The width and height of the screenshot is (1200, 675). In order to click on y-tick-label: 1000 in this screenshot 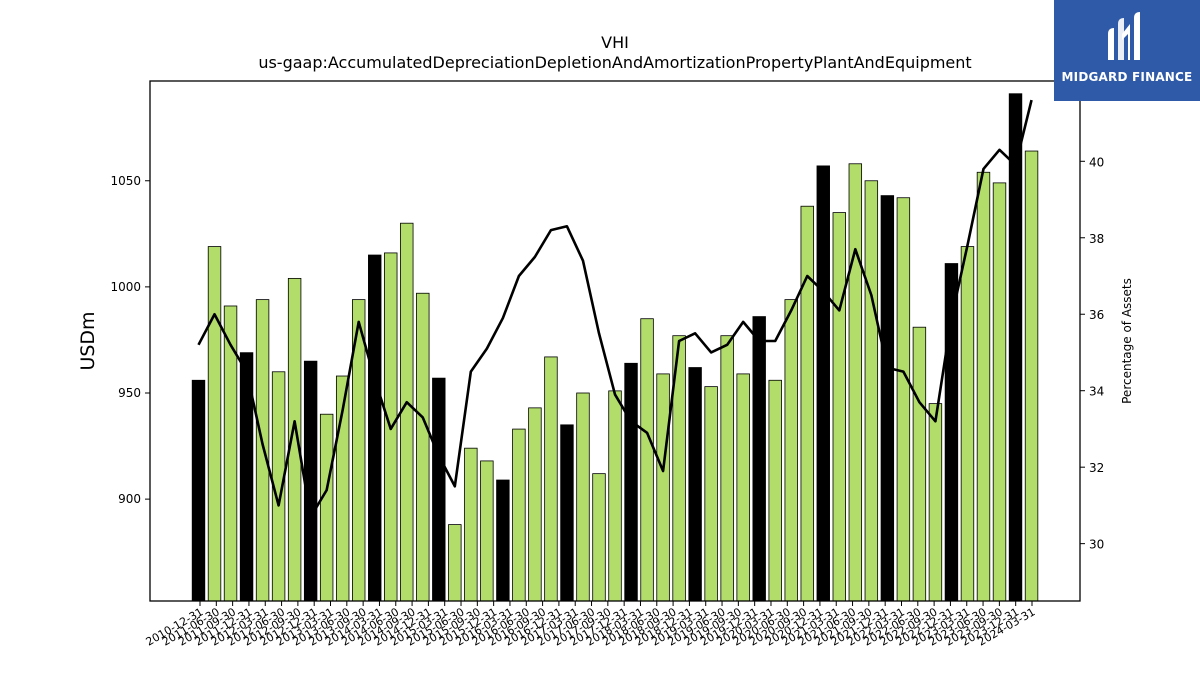, I will do `click(125, 287)`.